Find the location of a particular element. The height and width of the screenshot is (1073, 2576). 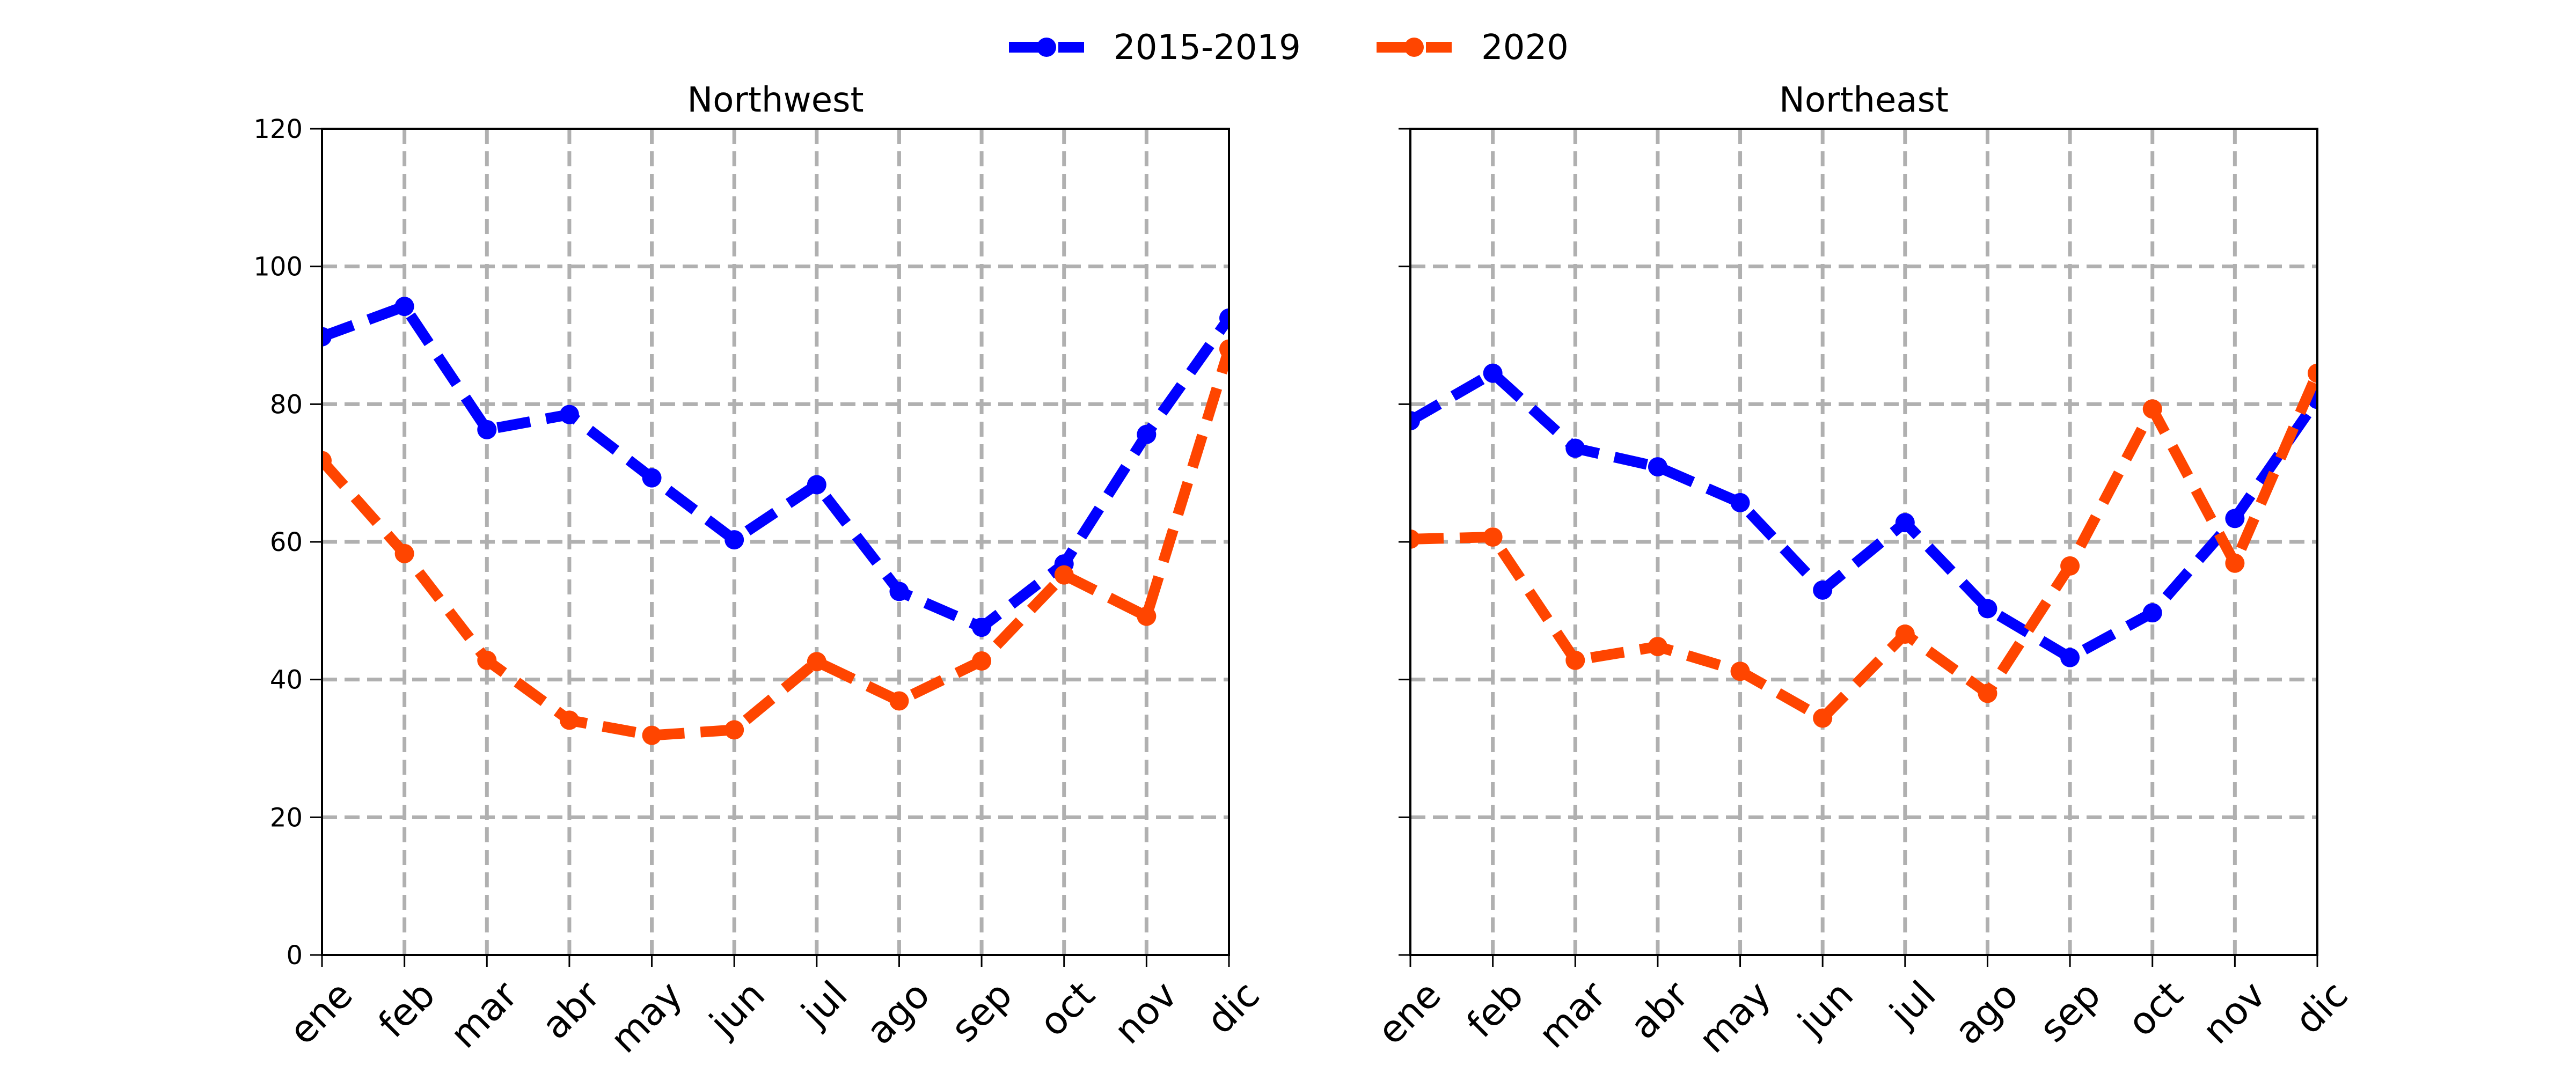

legend-label: 2020 is located at coordinates (1525, 48).